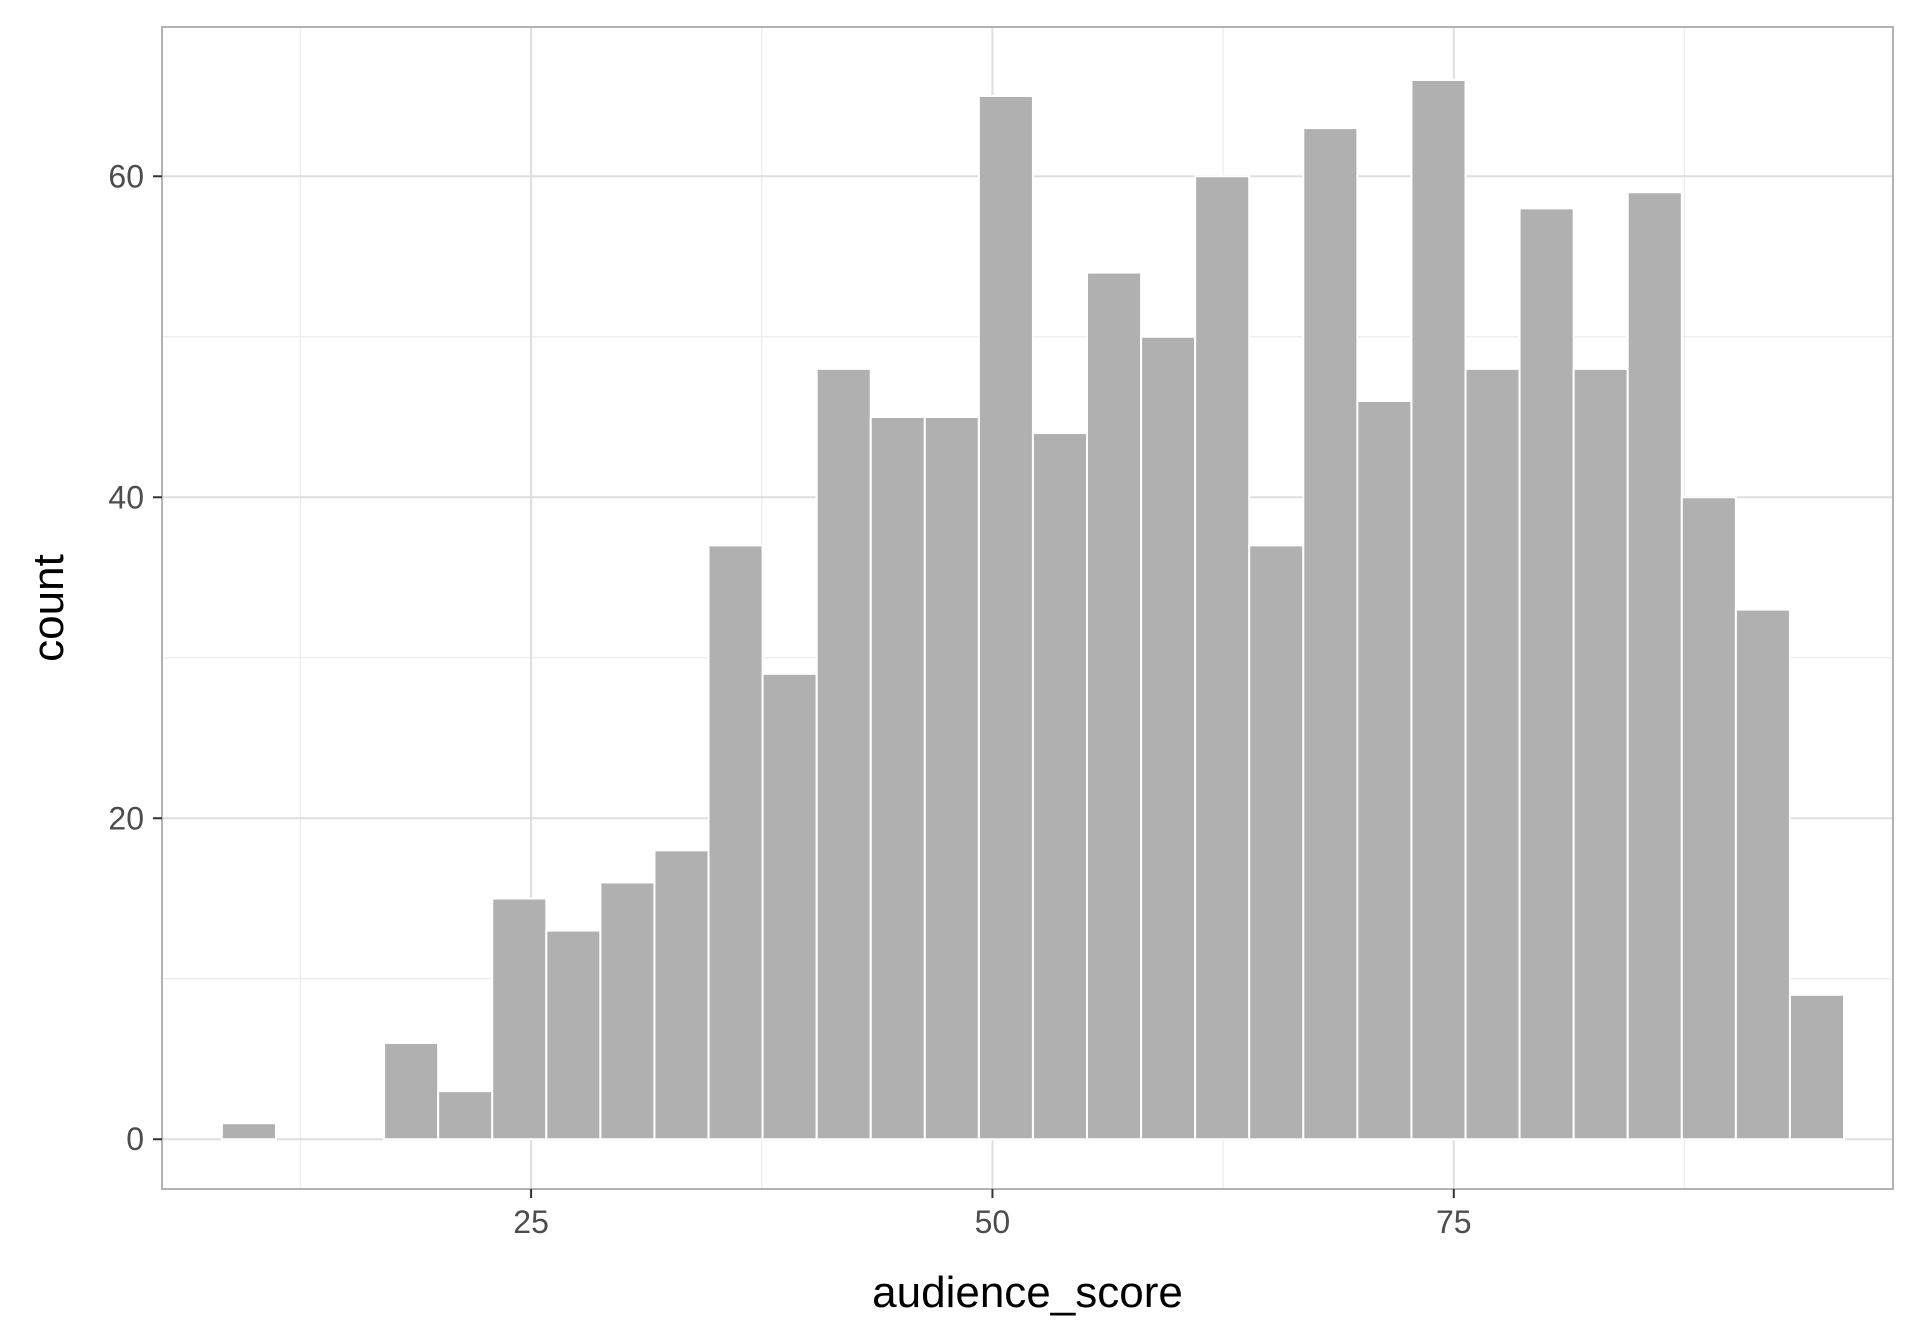 The height and width of the screenshot is (1344, 1920). Describe the element at coordinates (1027, 1292) in the screenshot. I see `x-axis-title: audience_score` at that location.